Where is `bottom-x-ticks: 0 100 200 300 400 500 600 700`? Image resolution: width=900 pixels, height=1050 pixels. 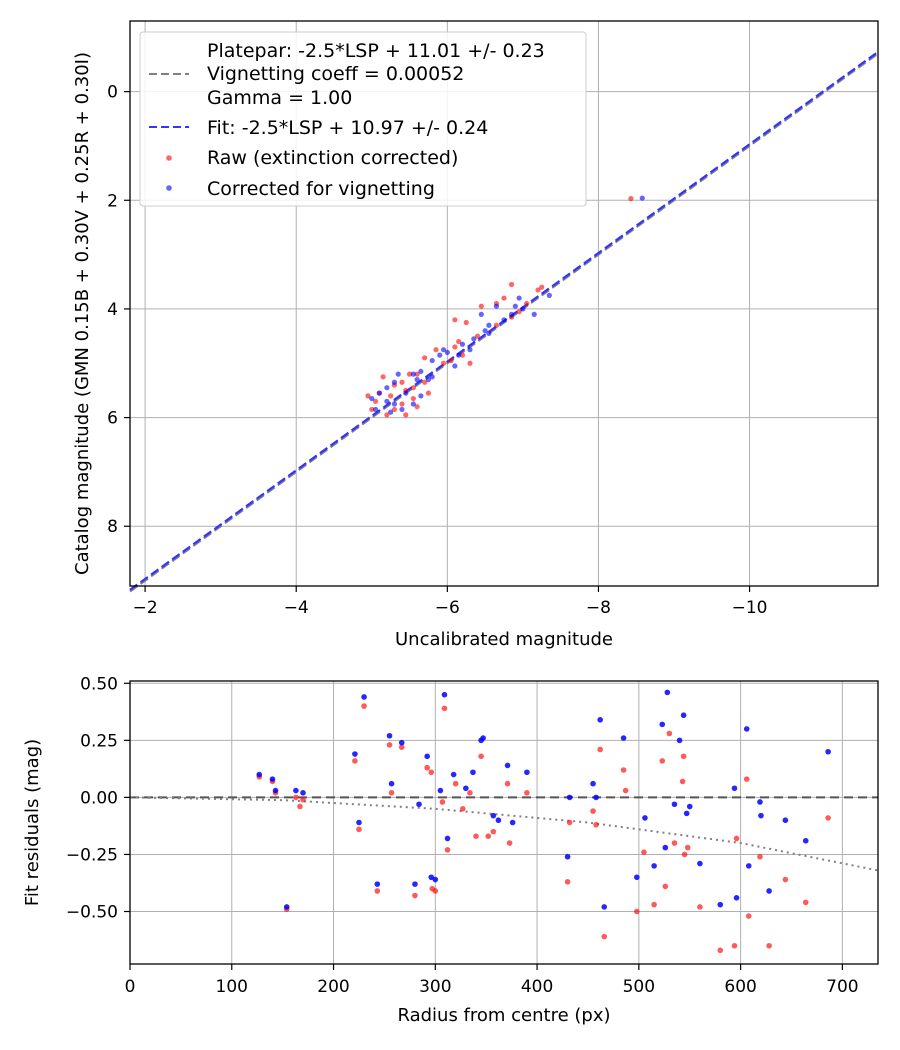
bottom-x-ticks: 0 100 200 300 400 500 600 700 is located at coordinates (492, 980).